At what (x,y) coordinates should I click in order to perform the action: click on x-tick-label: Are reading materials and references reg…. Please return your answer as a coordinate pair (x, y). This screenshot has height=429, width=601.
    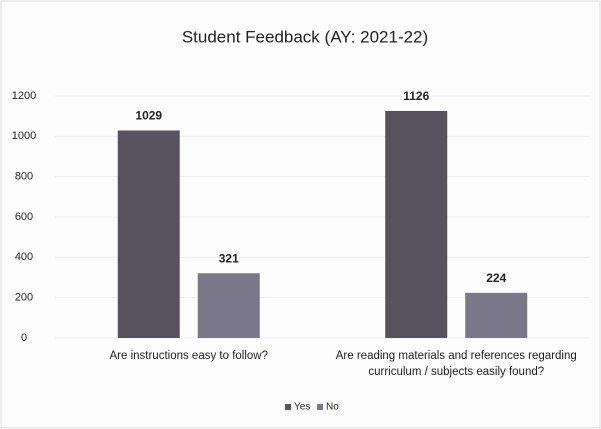
    Looking at the image, I should click on (456, 364).